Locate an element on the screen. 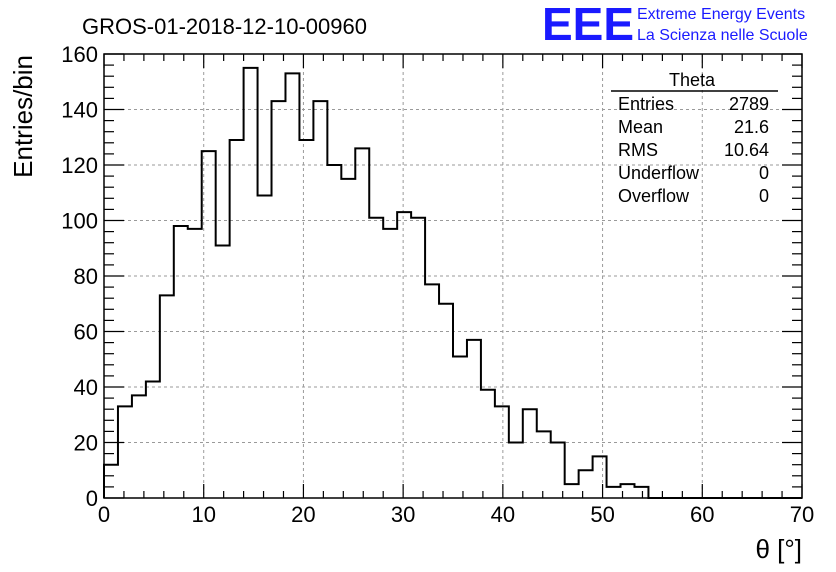 The image size is (836, 572). y-tick-label: 140 is located at coordinates (79, 110).